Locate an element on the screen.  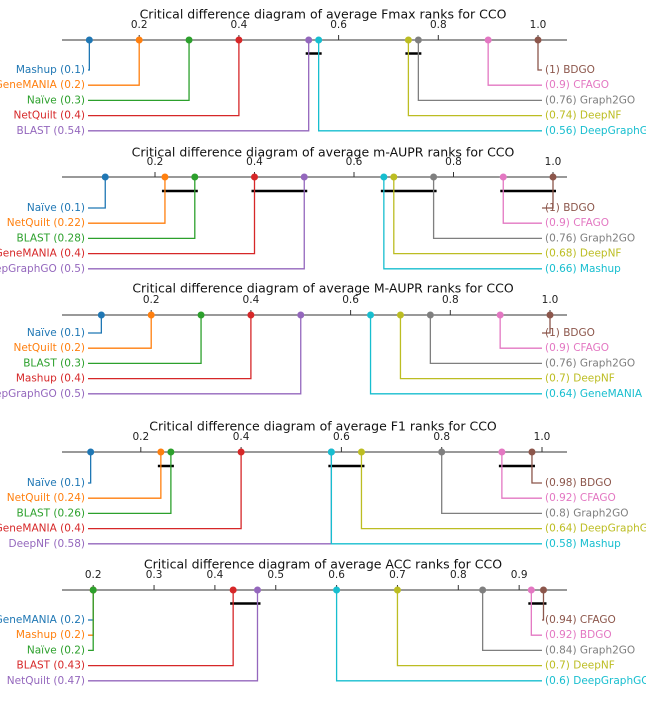
method-label: NetQuilt (0.24) is located at coordinates (46, 498).